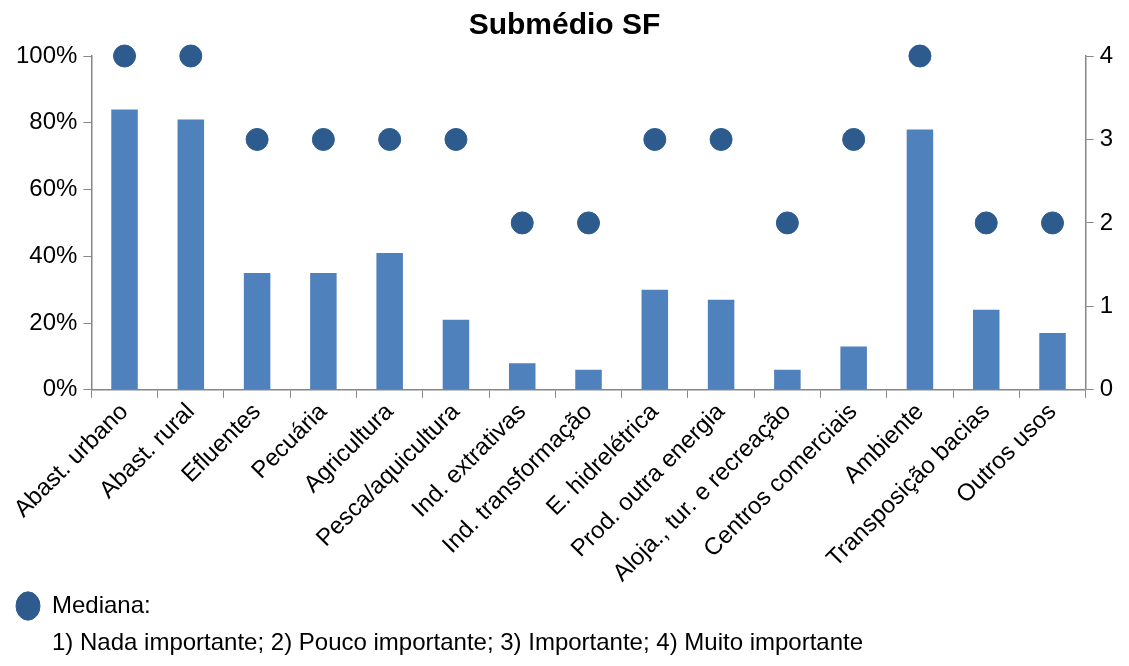 The width and height of the screenshot is (1129, 666). What do you see at coordinates (60, 388) in the screenshot?
I see `y-tick-label: 0%` at bounding box center [60, 388].